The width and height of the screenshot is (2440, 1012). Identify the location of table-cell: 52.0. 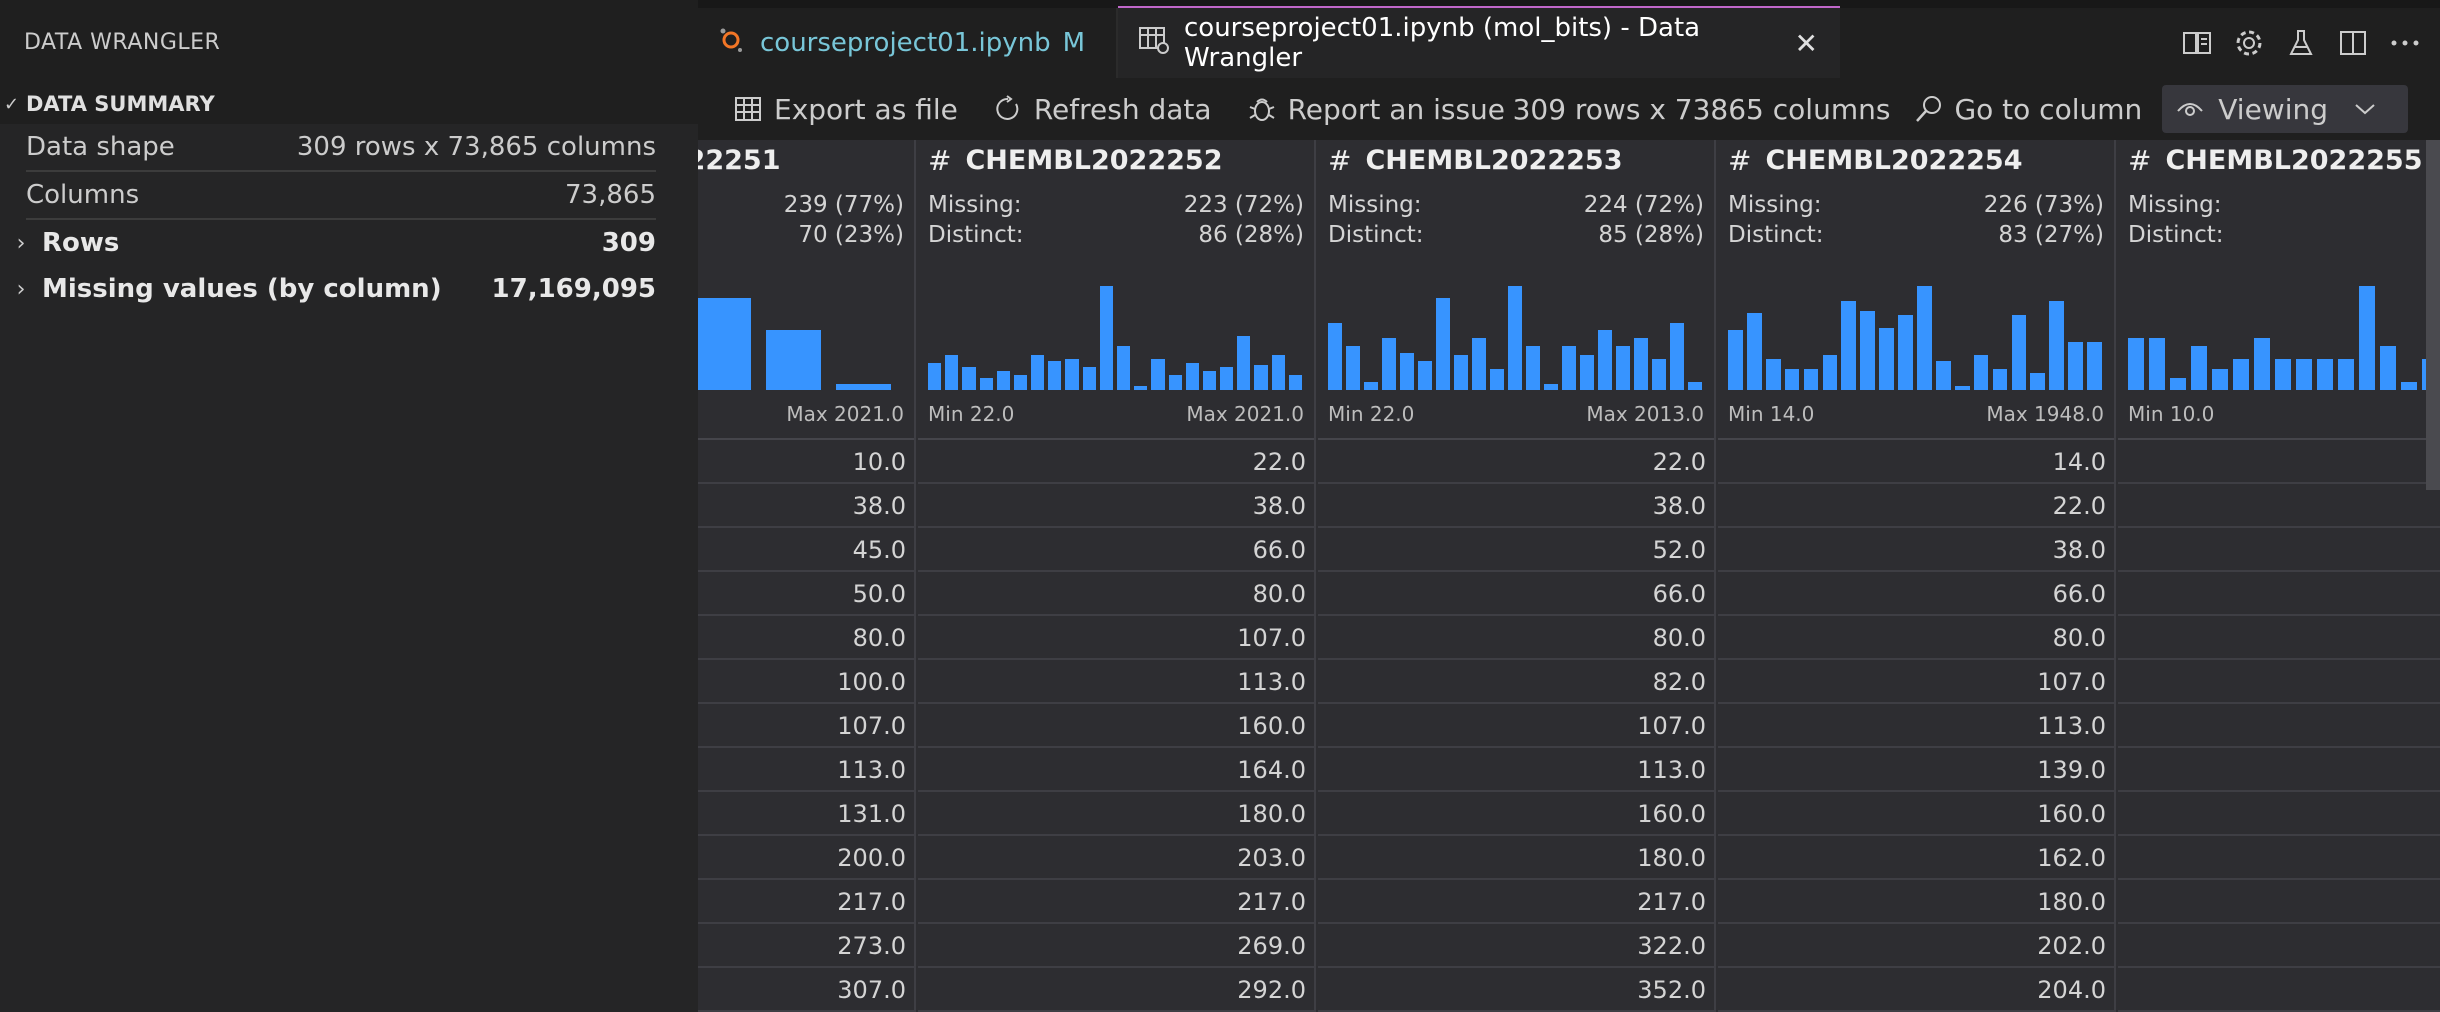
(1516, 550).